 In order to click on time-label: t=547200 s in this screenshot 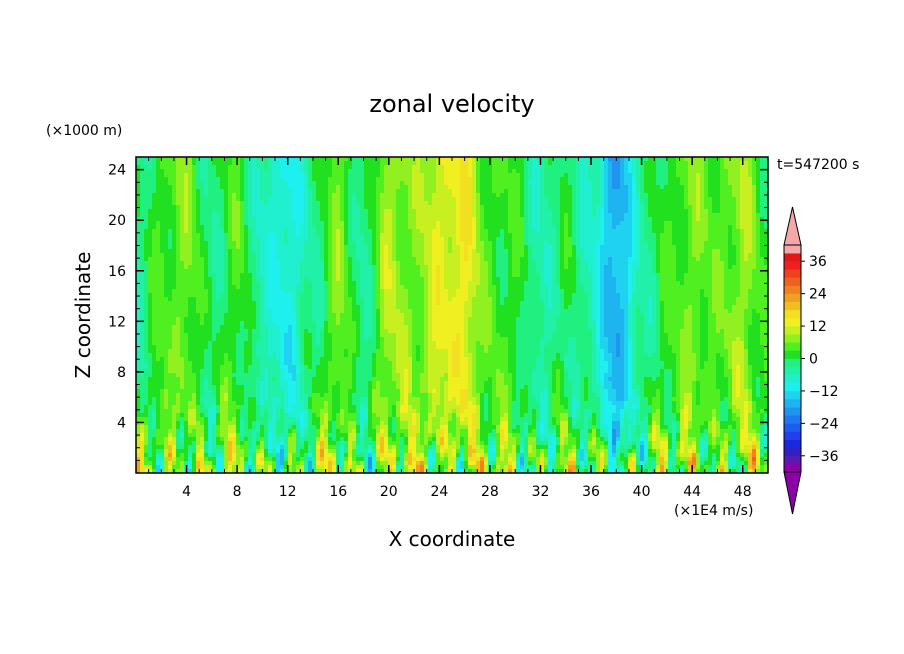, I will do `click(818, 165)`.